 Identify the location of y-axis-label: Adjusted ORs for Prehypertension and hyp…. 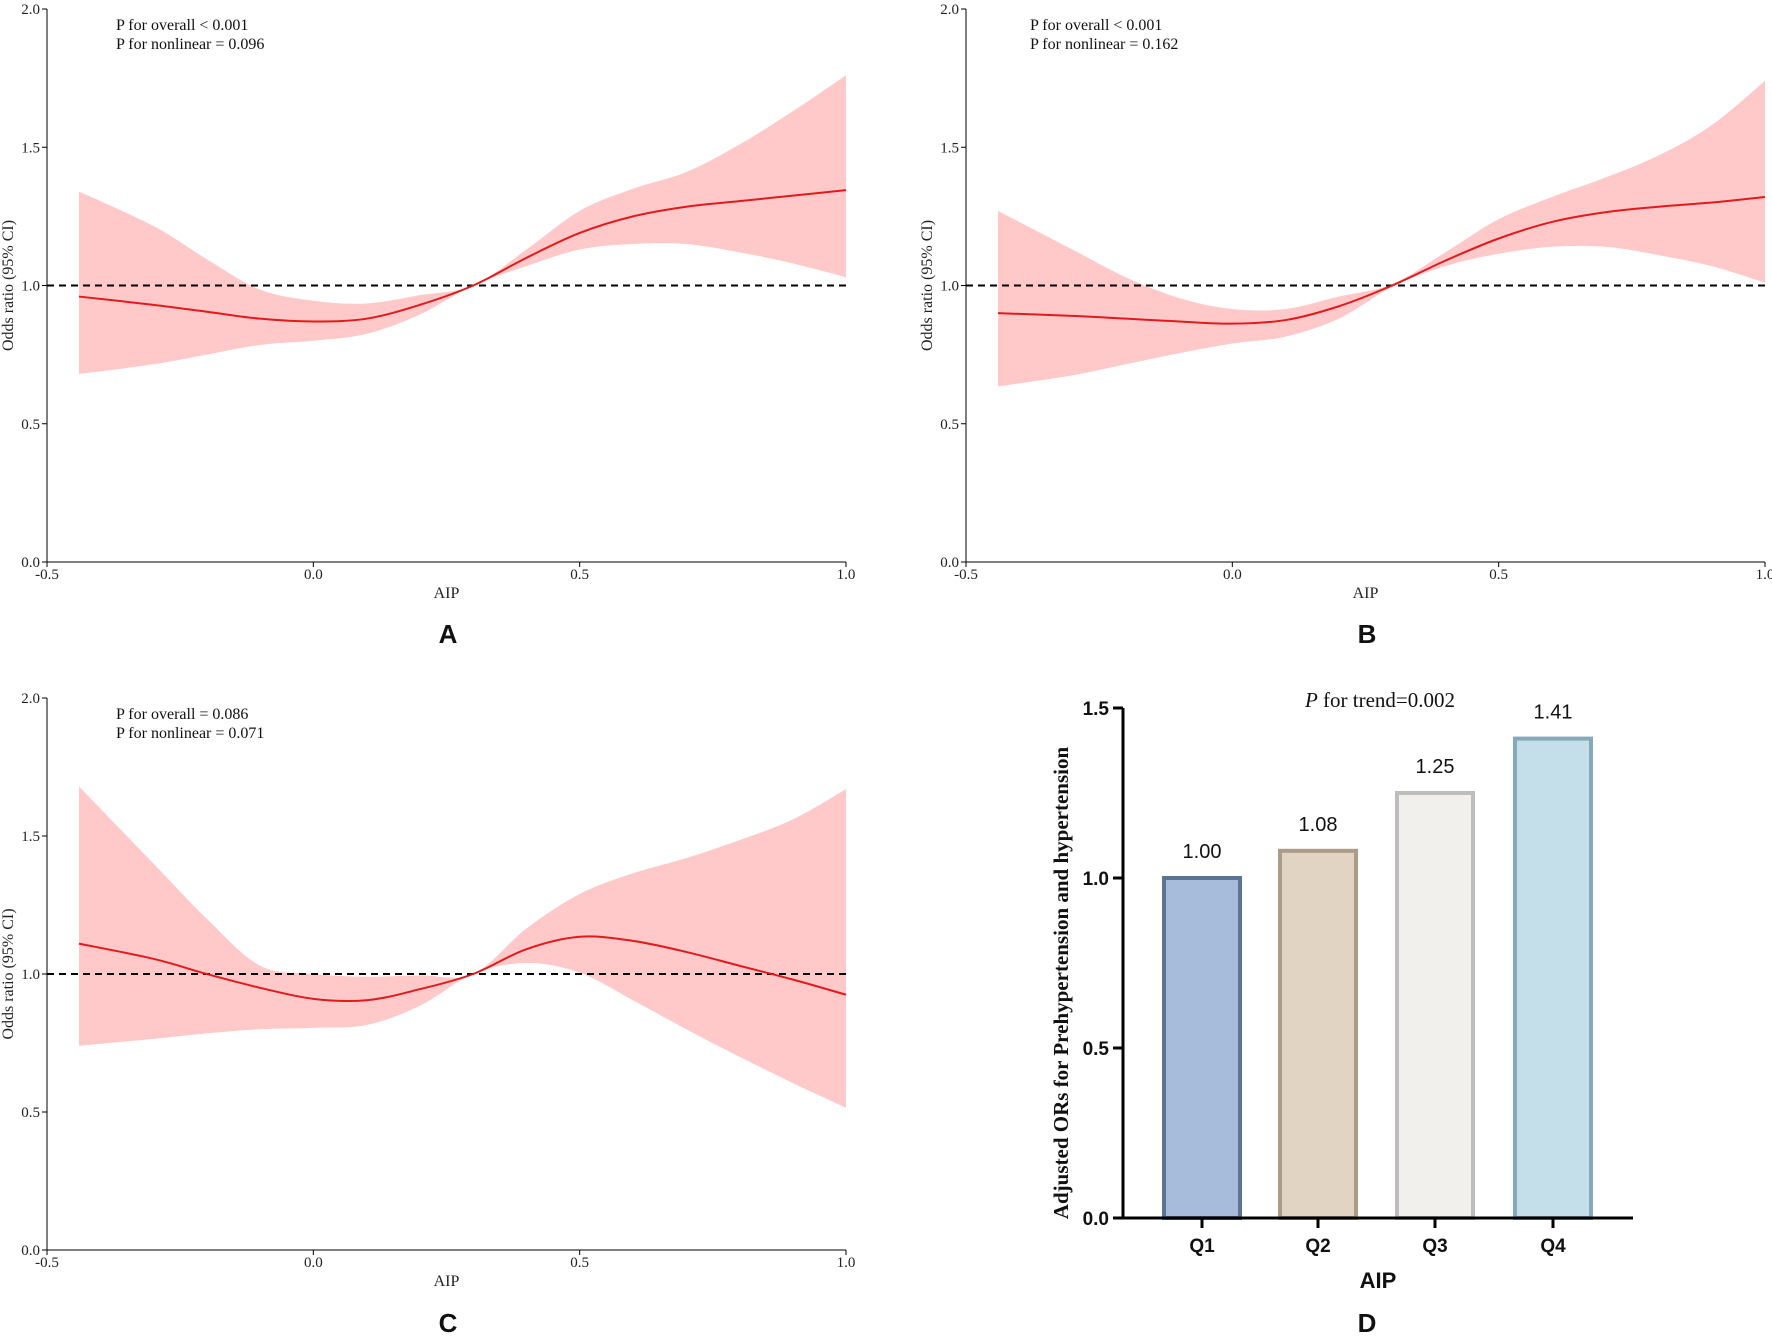
(1061, 983).